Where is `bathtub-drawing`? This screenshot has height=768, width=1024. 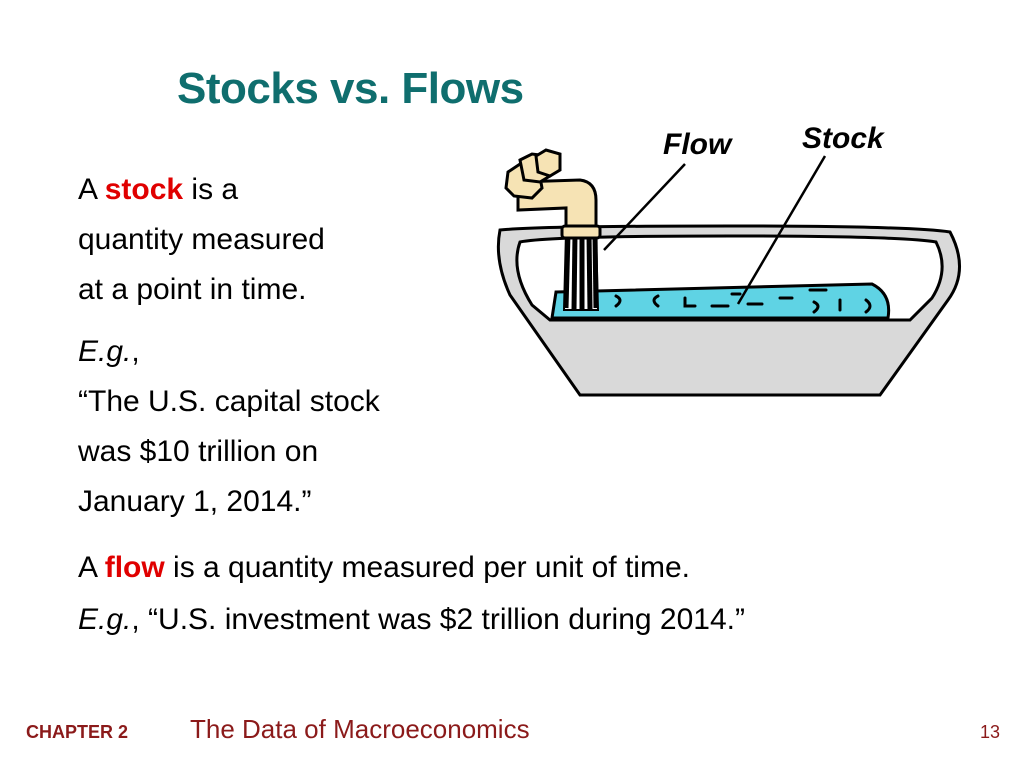 bathtub-drawing is located at coordinates (728, 272).